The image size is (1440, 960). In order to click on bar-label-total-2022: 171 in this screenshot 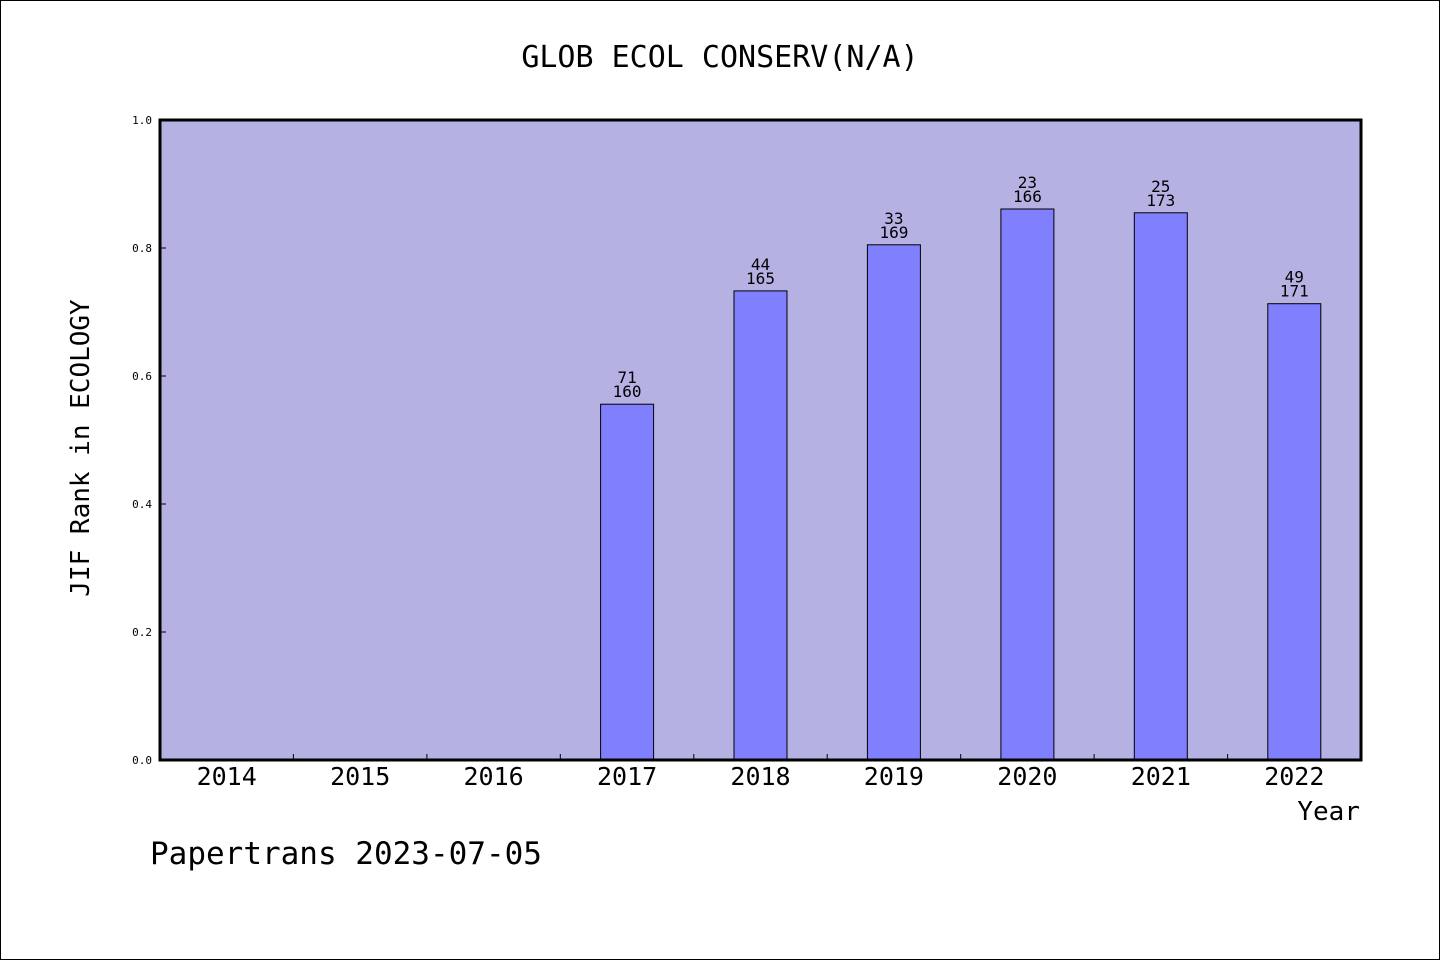, I will do `click(1294, 291)`.